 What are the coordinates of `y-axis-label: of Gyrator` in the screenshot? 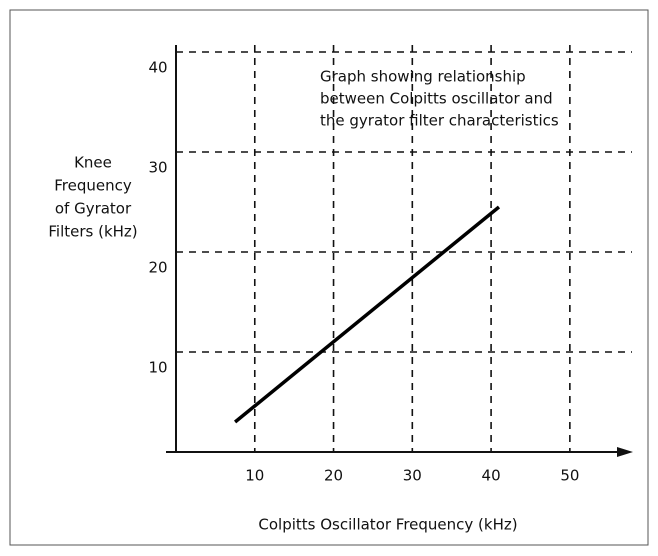 It's located at (93, 209).